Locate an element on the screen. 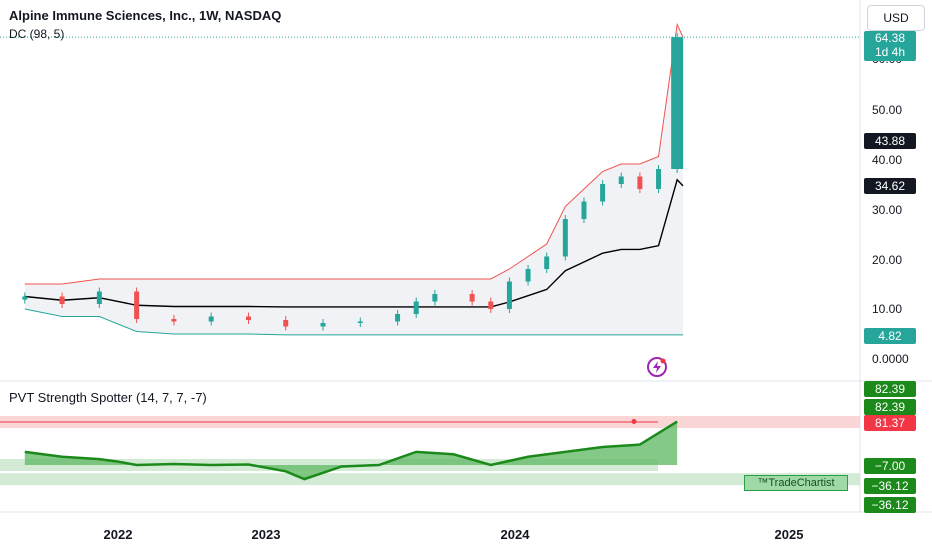 The width and height of the screenshot is (932, 550). oscillator-title: PVT Strength Spotter (14, 7, 7, -7) is located at coordinates (108, 397).